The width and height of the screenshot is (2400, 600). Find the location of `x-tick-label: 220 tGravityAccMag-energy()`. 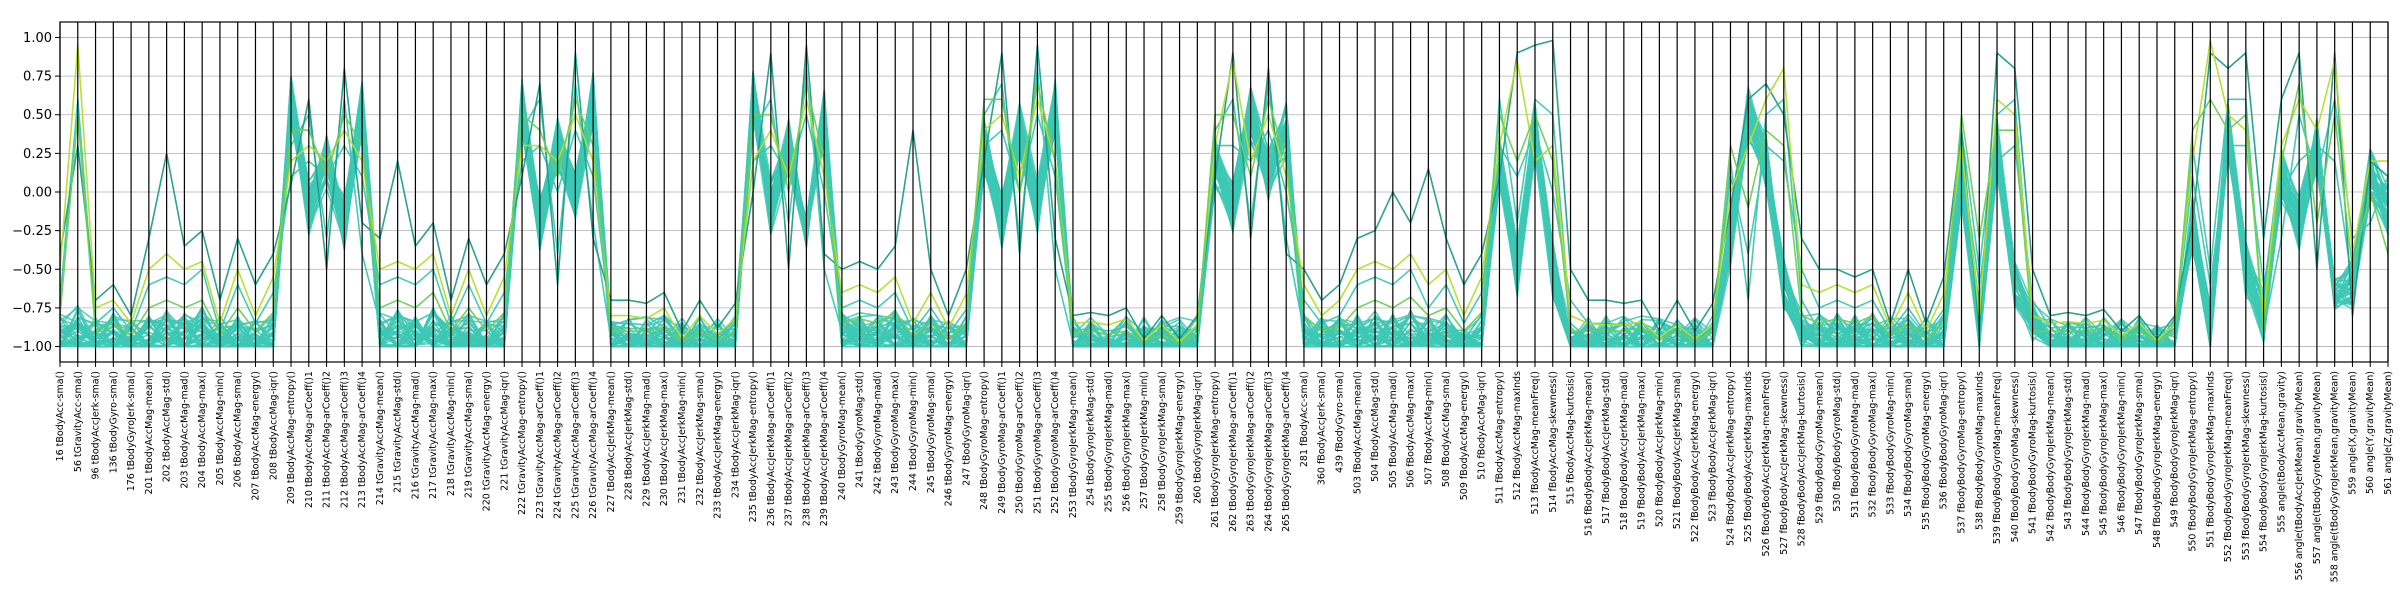

x-tick-label: 220 tGravityAccMag-energy() is located at coordinates (487, 441).